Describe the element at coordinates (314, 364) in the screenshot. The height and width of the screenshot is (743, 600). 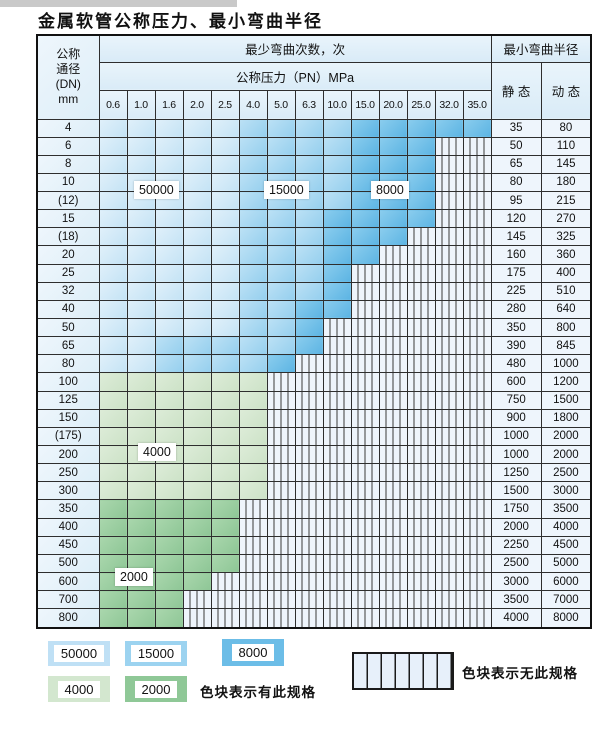
I see `table-row: 80 480 1000` at that location.